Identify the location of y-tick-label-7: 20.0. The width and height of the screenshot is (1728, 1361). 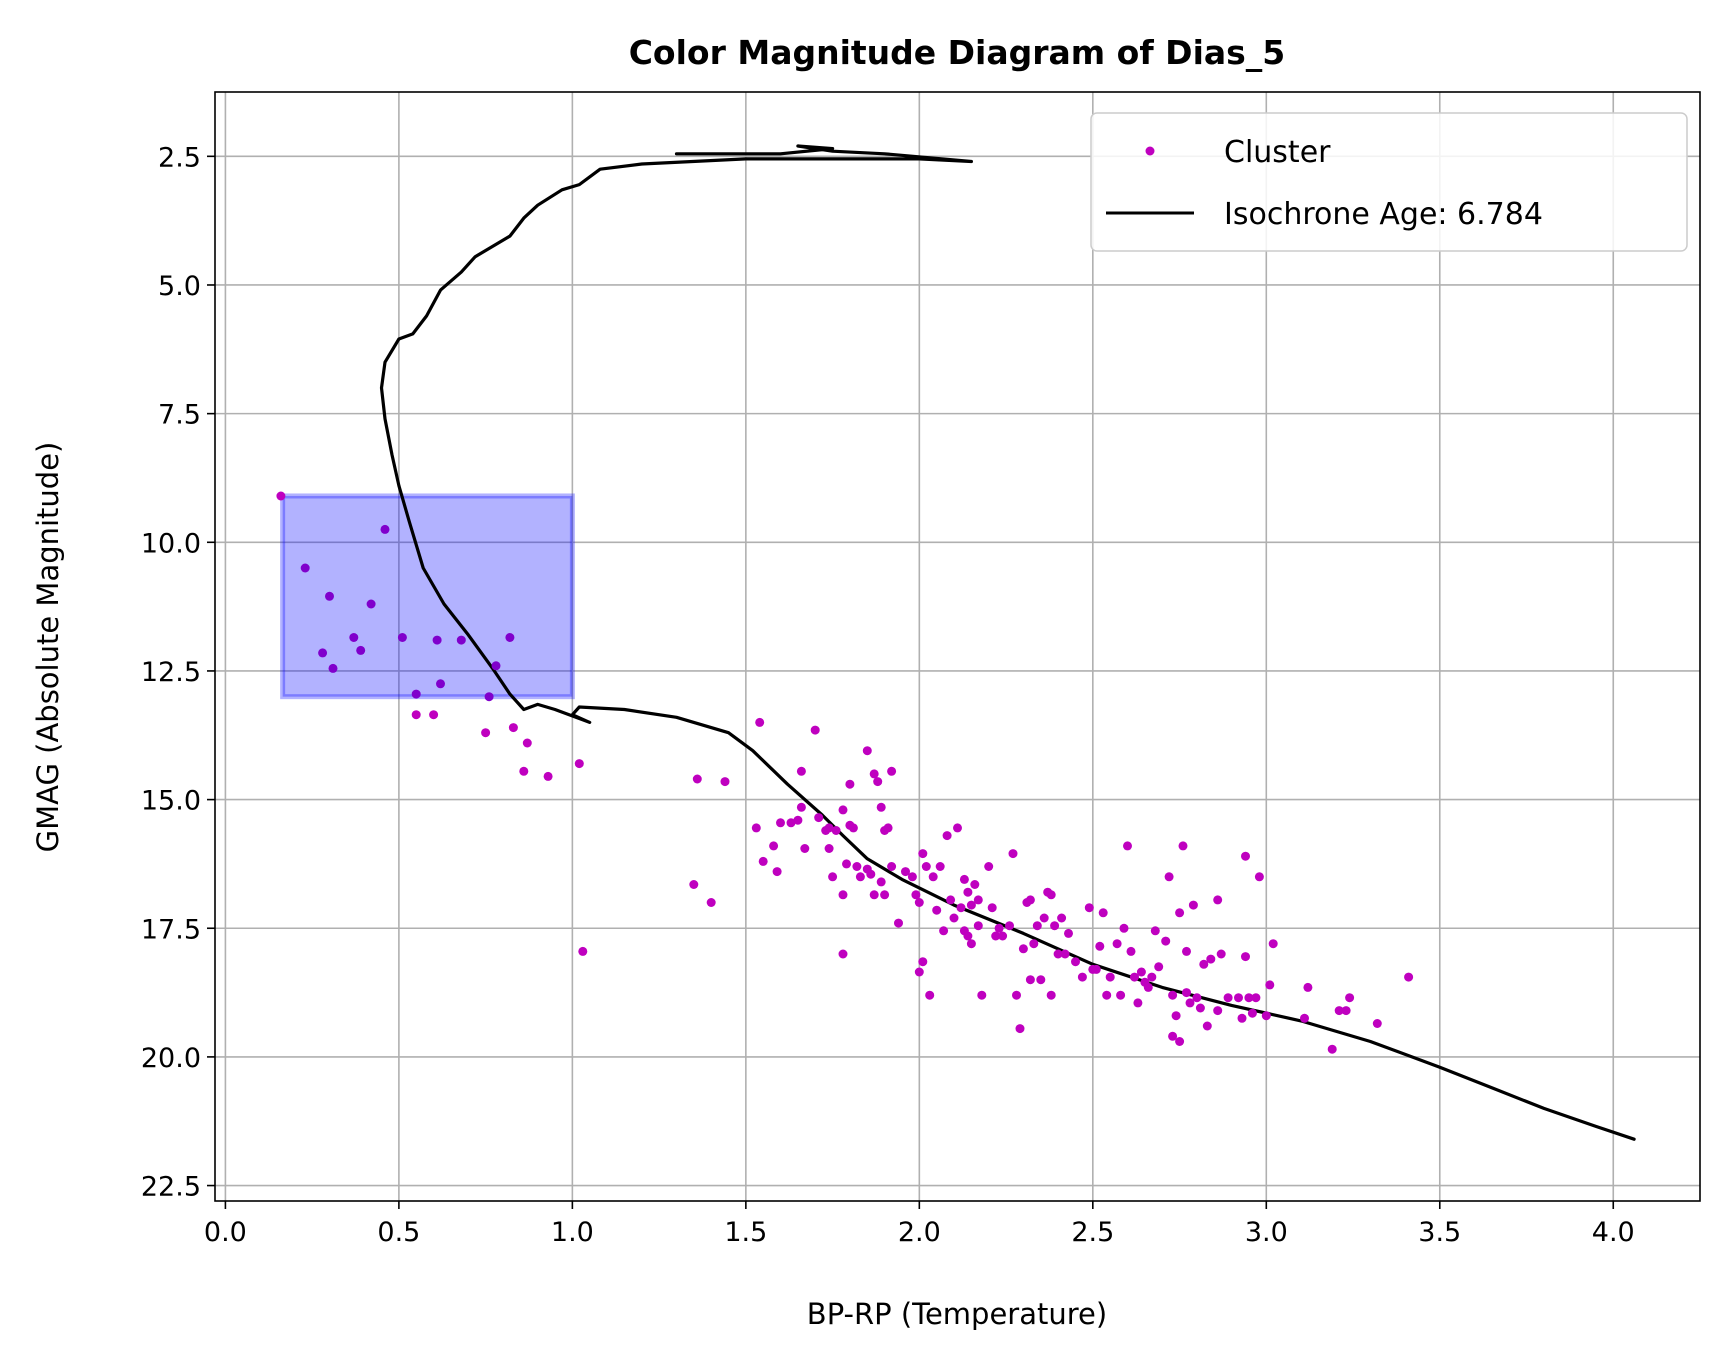
(171, 1058).